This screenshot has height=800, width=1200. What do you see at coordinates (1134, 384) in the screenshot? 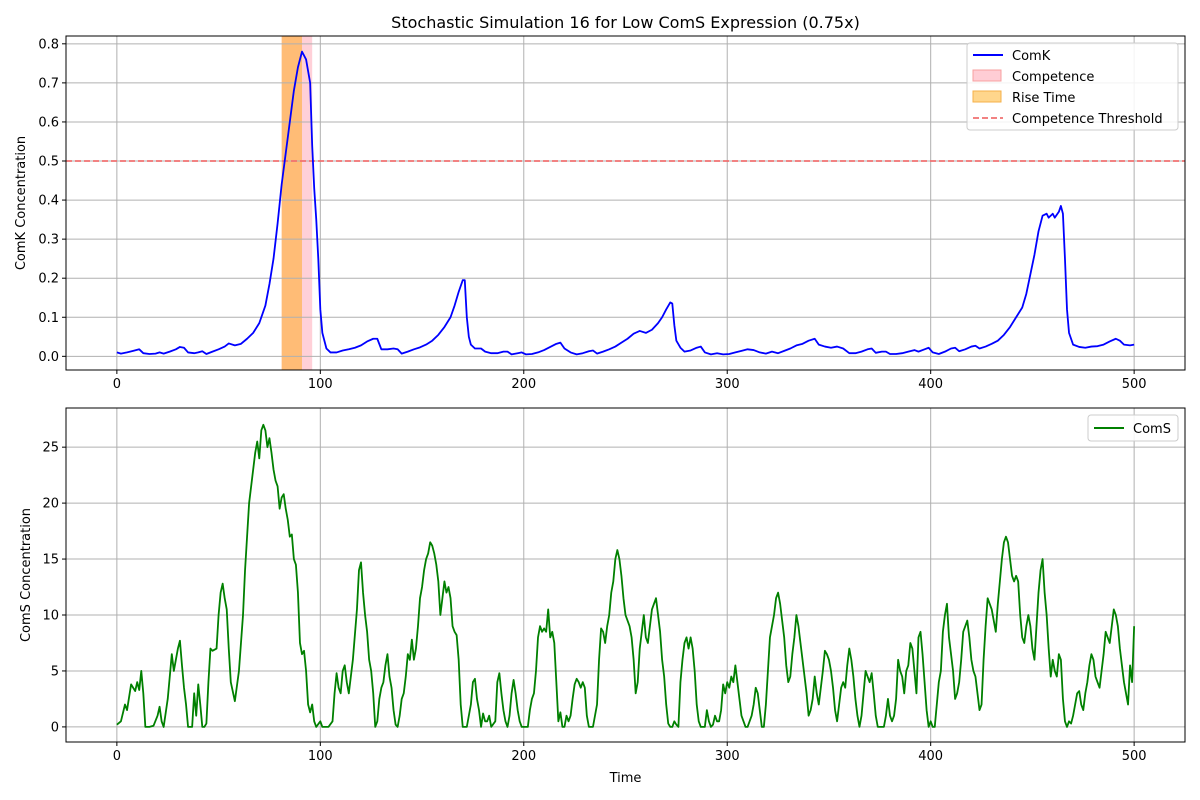
I see `comk-x-tick-label-500: 500` at bounding box center [1134, 384].